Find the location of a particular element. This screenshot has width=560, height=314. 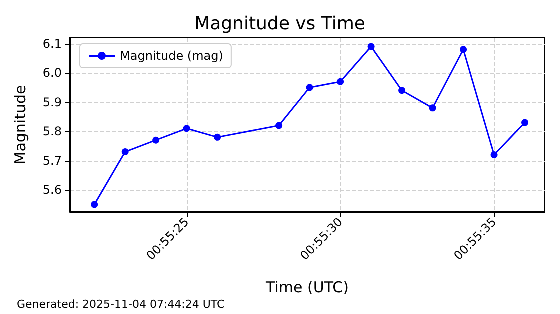

legend-label: Magnitude (mag) is located at coordinates (172, 56).